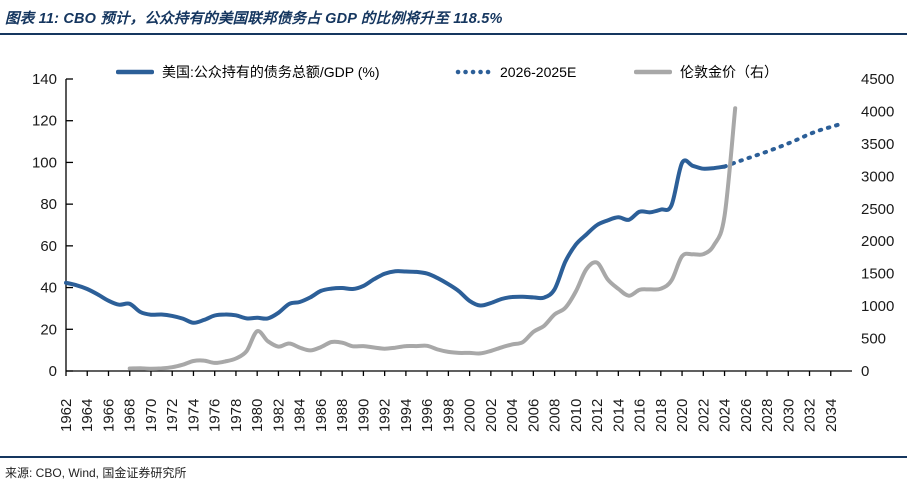 This screenshot has width=907, height=494. Describe the element at coordinates (555, 415) in the screenshot. I see `x-tick-label: 2008` at that location.